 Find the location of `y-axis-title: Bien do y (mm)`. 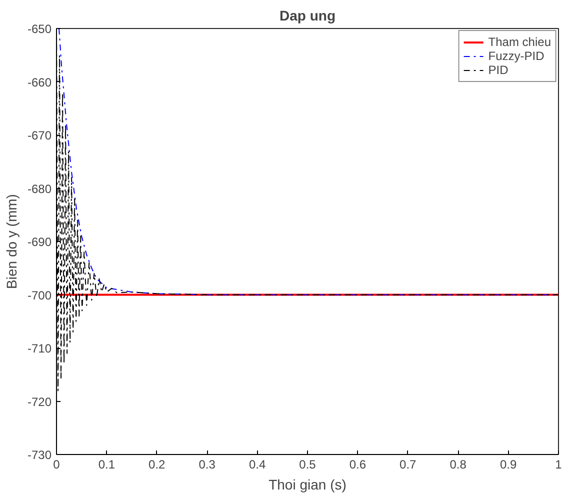

y-axis-title: Bien do y (mm) is located at coordinates (11, 241).